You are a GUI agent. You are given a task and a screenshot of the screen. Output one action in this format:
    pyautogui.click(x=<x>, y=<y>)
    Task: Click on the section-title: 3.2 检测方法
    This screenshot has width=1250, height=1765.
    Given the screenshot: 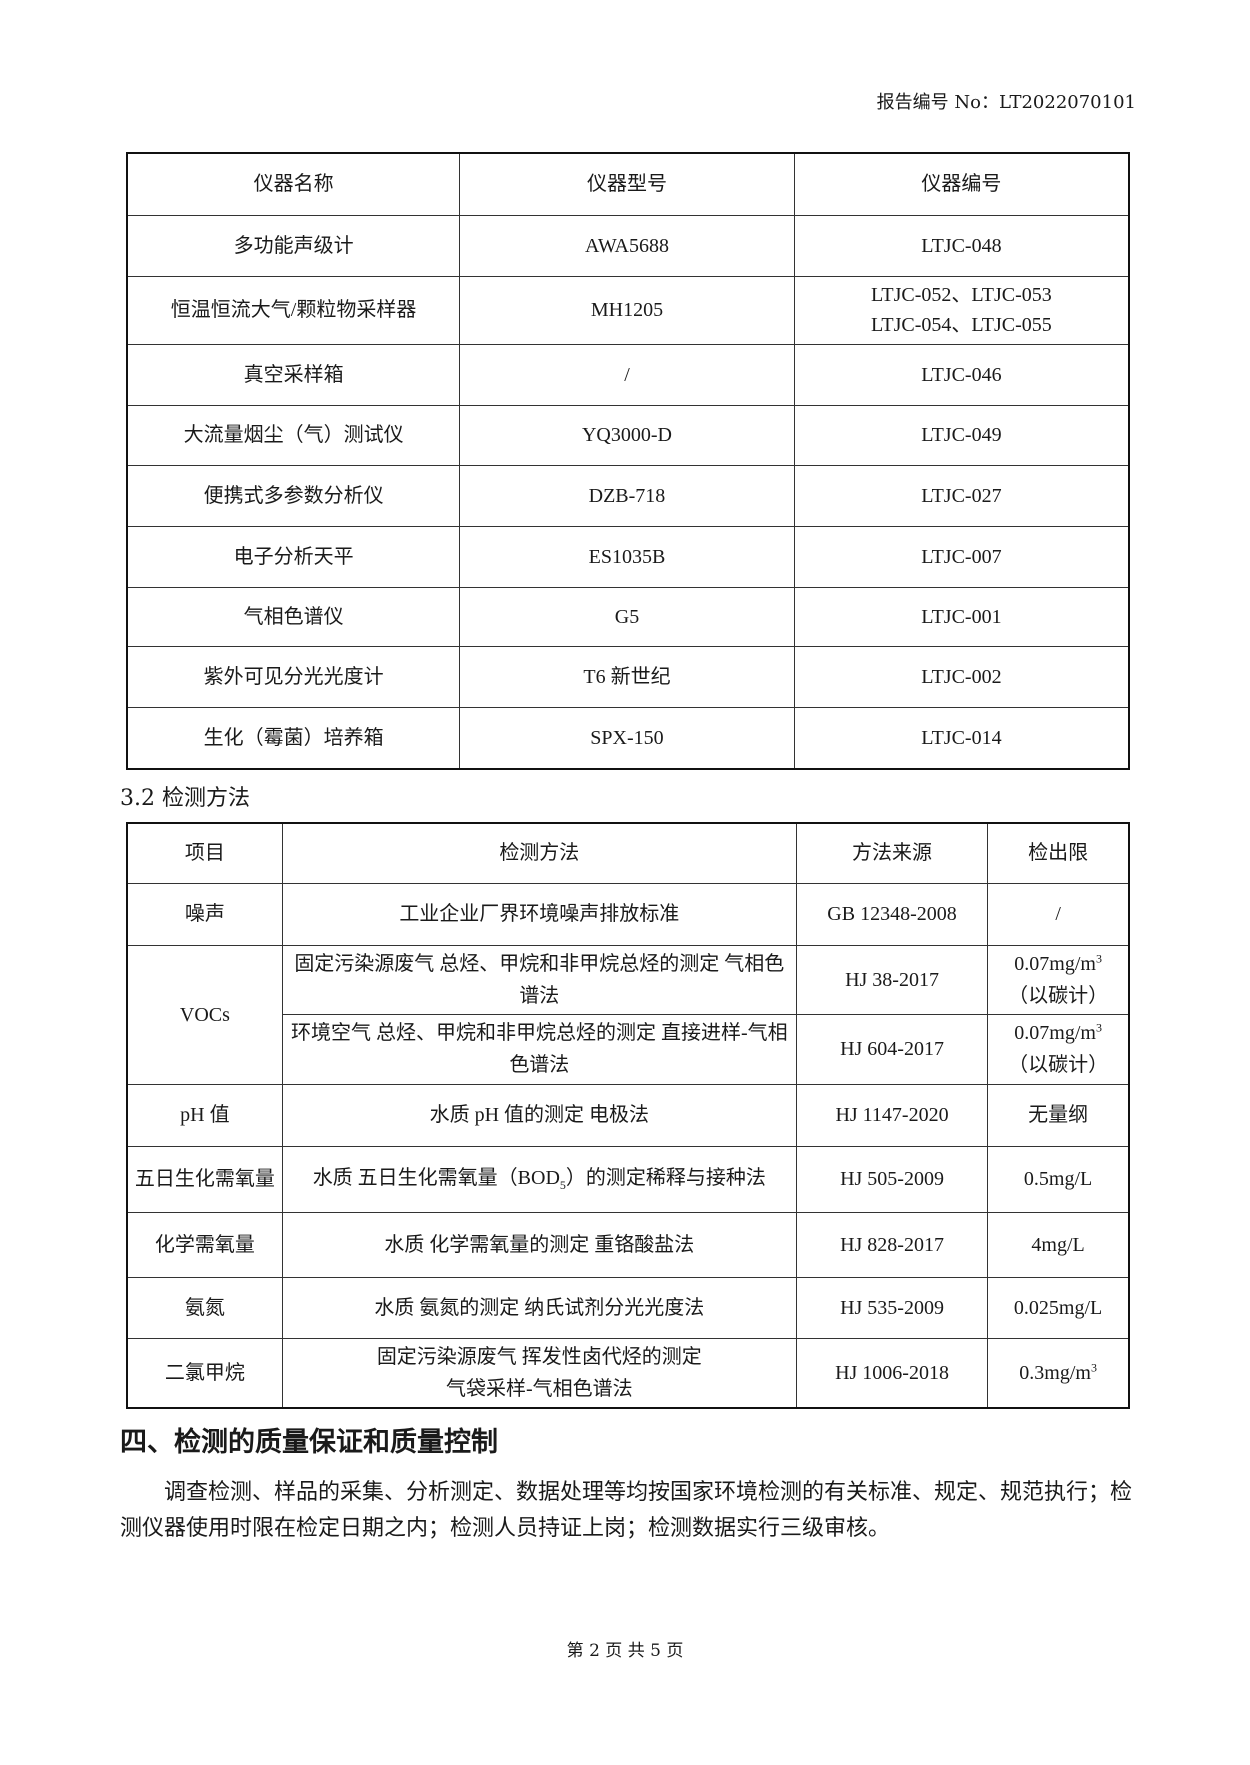 What is the action you would take?
    pyautogui.click(x=185, y=798)
    